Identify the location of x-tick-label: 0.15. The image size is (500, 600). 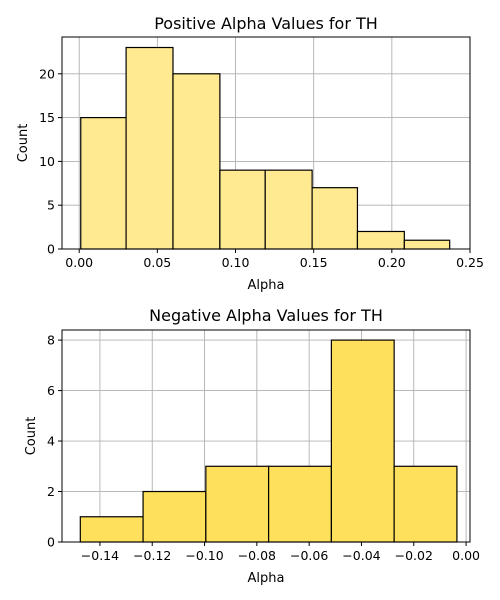
(314, 262).